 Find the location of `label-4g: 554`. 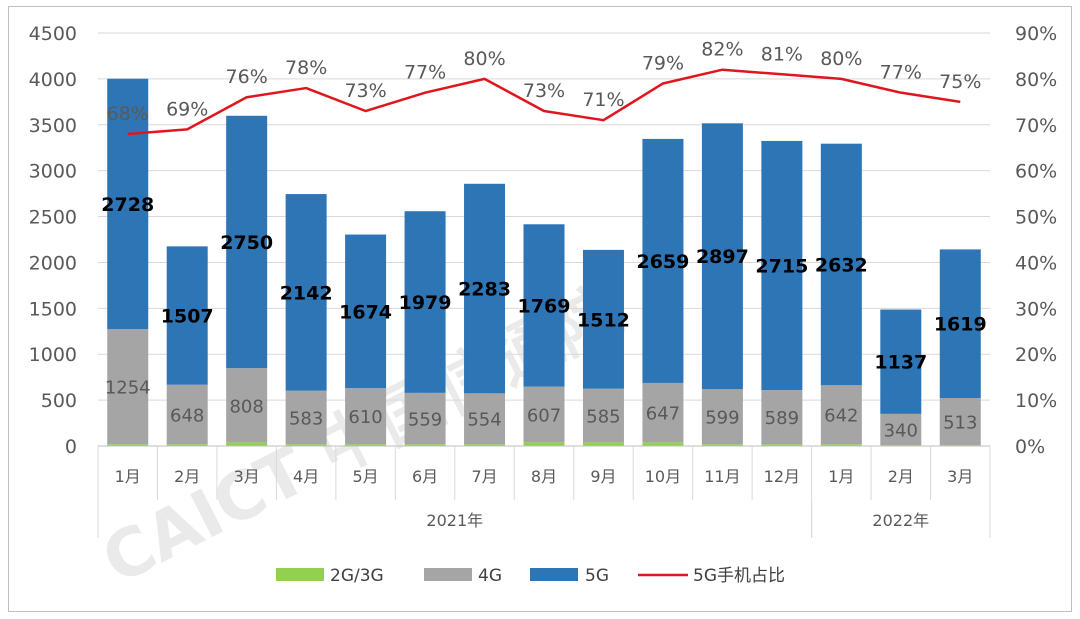

label-4g: 554 is located at coordinates (484, 420).